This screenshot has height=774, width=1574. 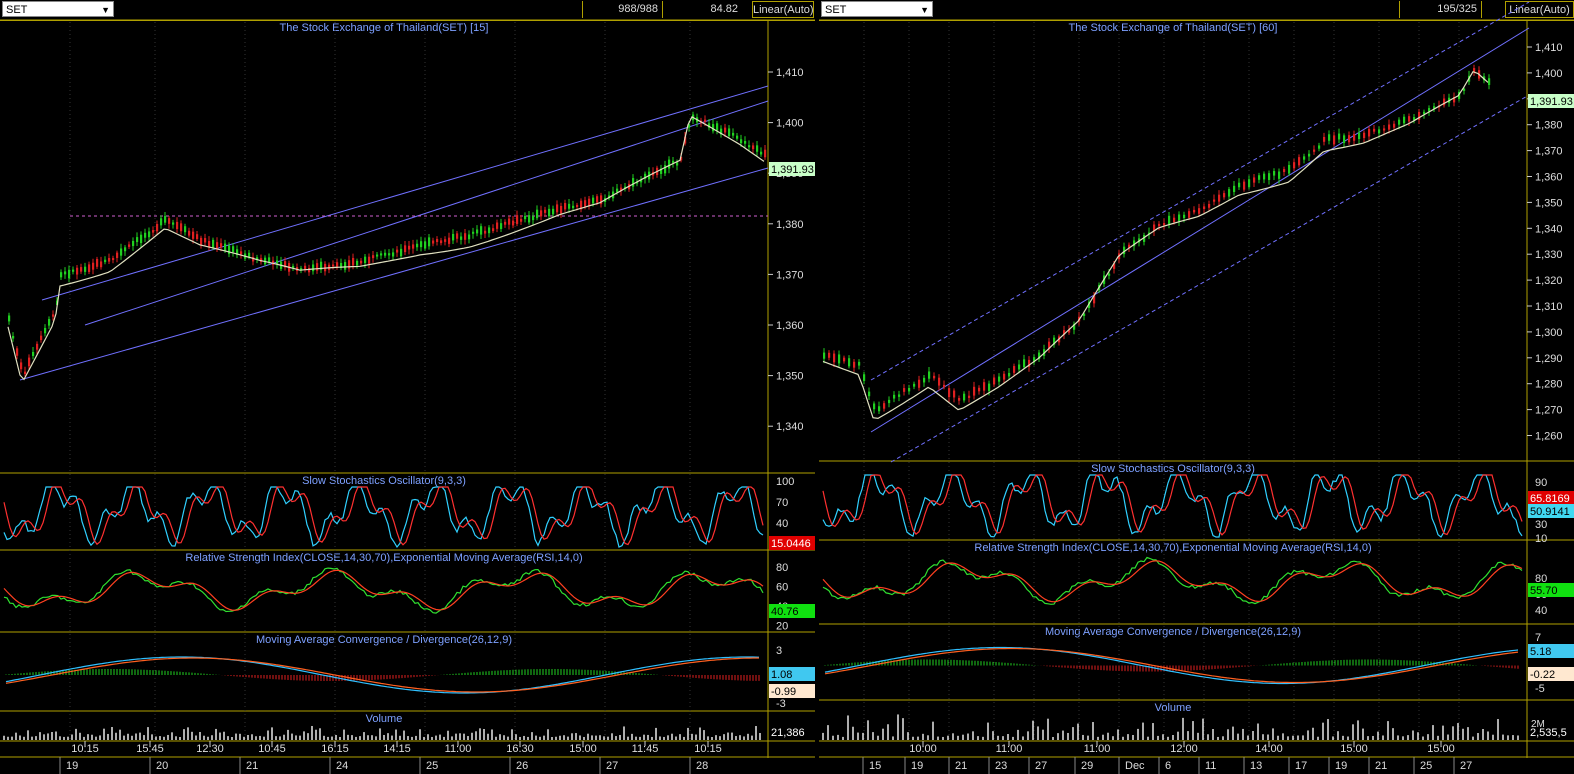 I want to click on left-scale-button: Linear(Auto), so click(x=783, y=9).